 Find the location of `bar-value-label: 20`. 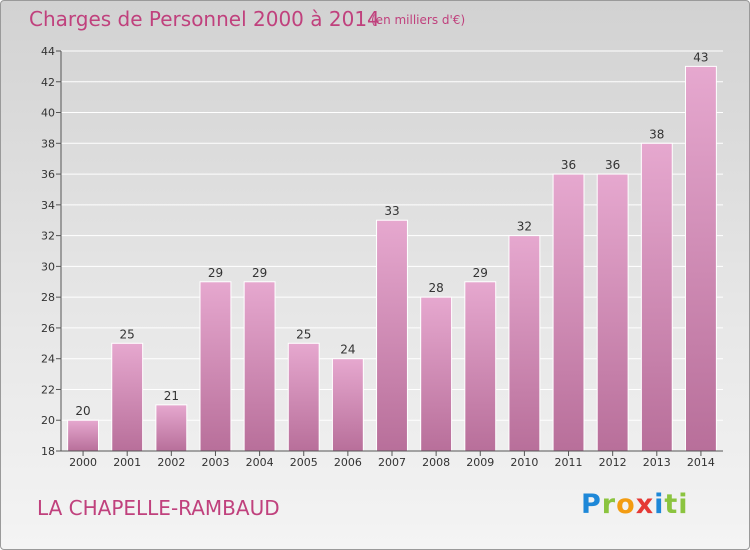

bar-value-label: 20 is located at coordinates (82, 411).